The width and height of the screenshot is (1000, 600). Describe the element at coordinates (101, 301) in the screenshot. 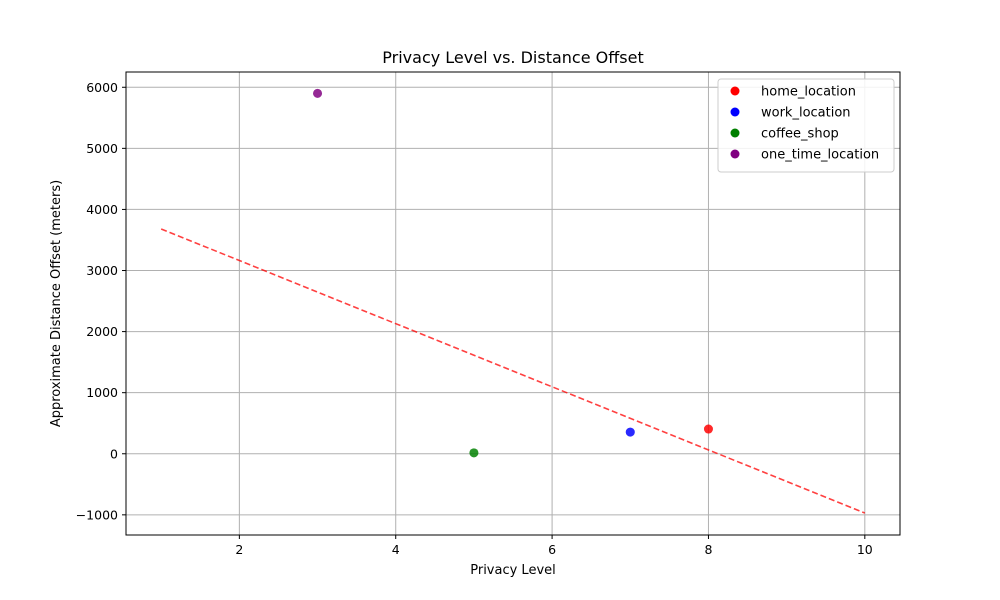

I see `y-axis-ticks: −1000 0 1000 2000 3000 4000 5000 6000` at that location.